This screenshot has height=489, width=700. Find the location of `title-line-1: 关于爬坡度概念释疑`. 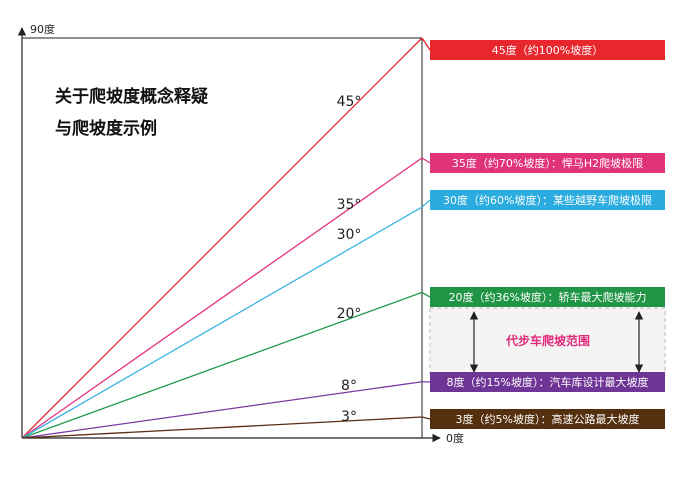

title-line-1: 关于爬坡度概念释疑 is located at coordinates (131, 96).